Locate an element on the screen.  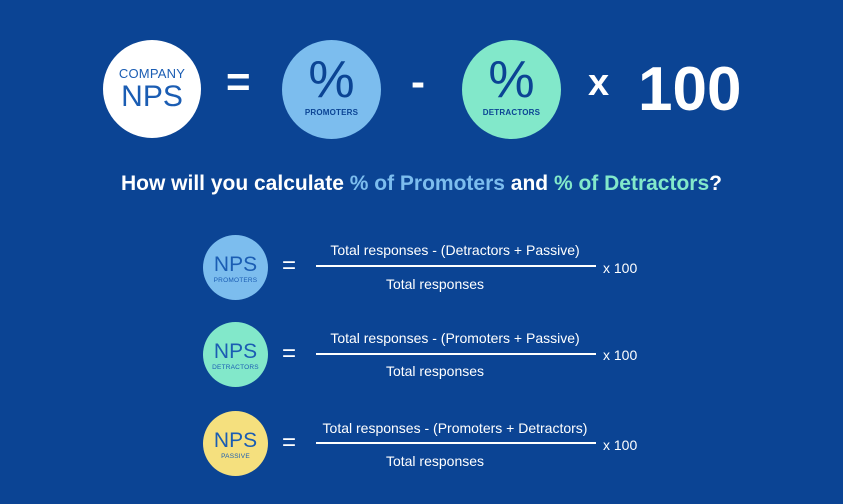
company-label: COMPANY is located at coordinates (152, 73).